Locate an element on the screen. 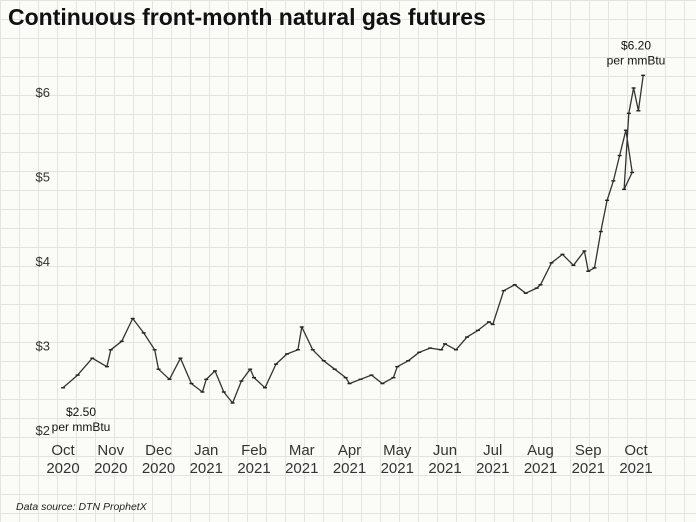 This screenshot has width=696, height=522. x-tick-label-month: Sep is located at coordinates (588, 450).